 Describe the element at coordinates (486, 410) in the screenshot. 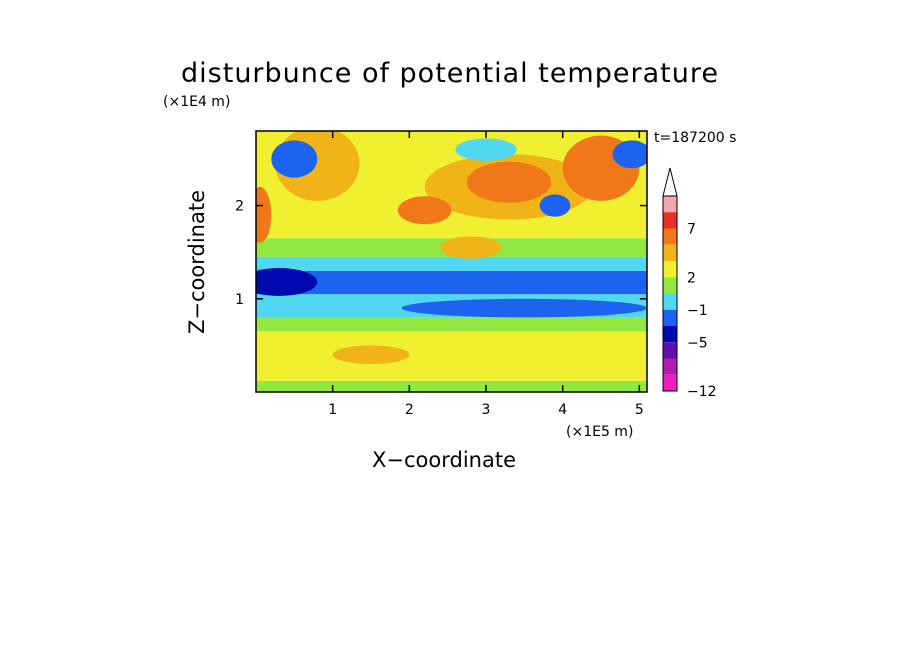

I see `x-tick-label-2: 3` at that location.